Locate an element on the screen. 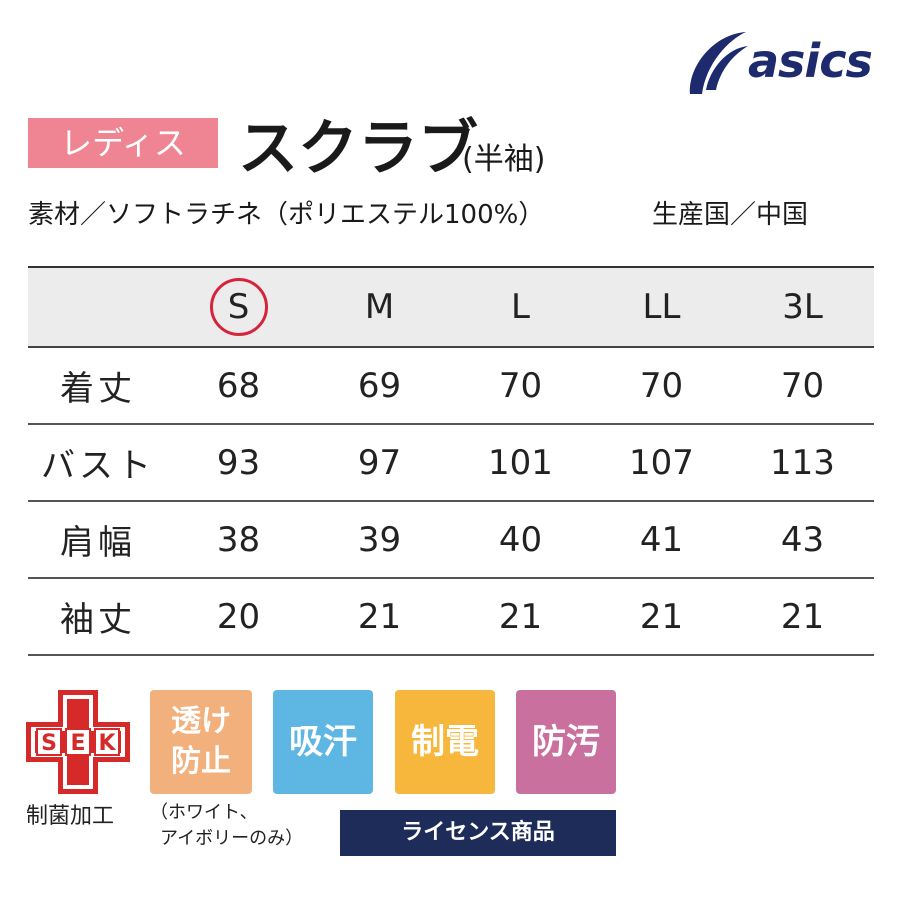  sek-caption: 制菌加工 is located at coordinates (70, 816).